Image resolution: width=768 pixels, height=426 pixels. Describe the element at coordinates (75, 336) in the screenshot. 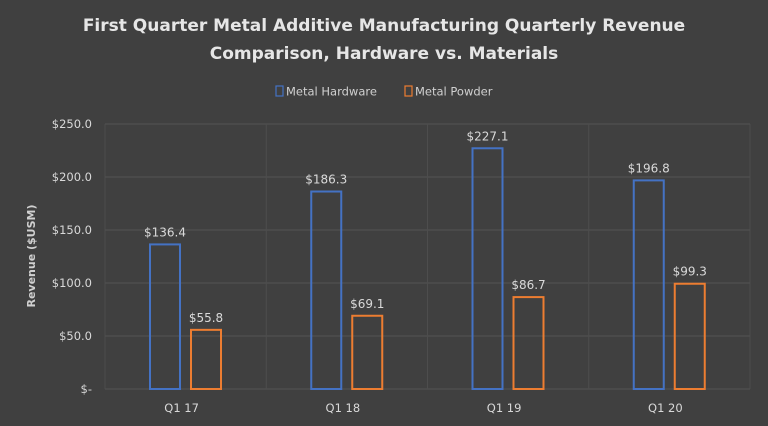

I see `y-tick-label: $50.0` at that location.